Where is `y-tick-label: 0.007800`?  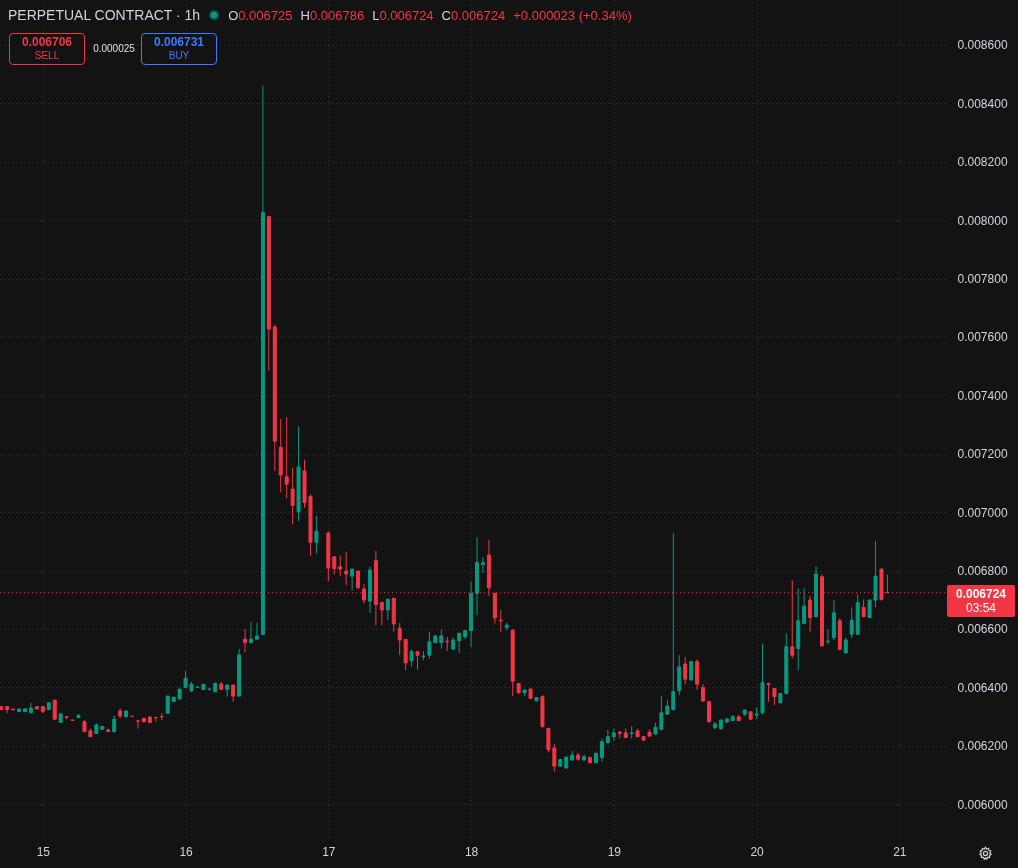 y-tick-label: 0.007800 is located at coordinates (982, 279).